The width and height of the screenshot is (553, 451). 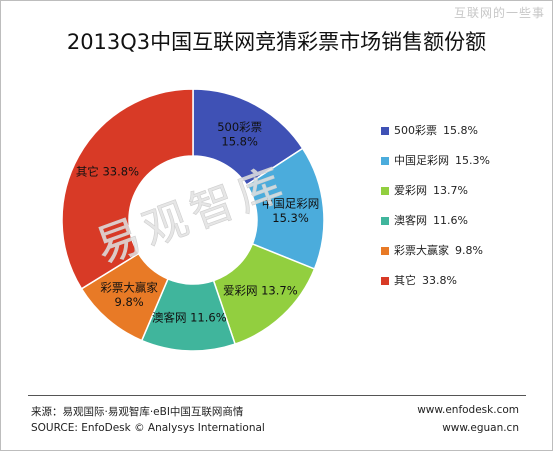 I want to click on legend-label: 其它, so click(x=405, y=280).